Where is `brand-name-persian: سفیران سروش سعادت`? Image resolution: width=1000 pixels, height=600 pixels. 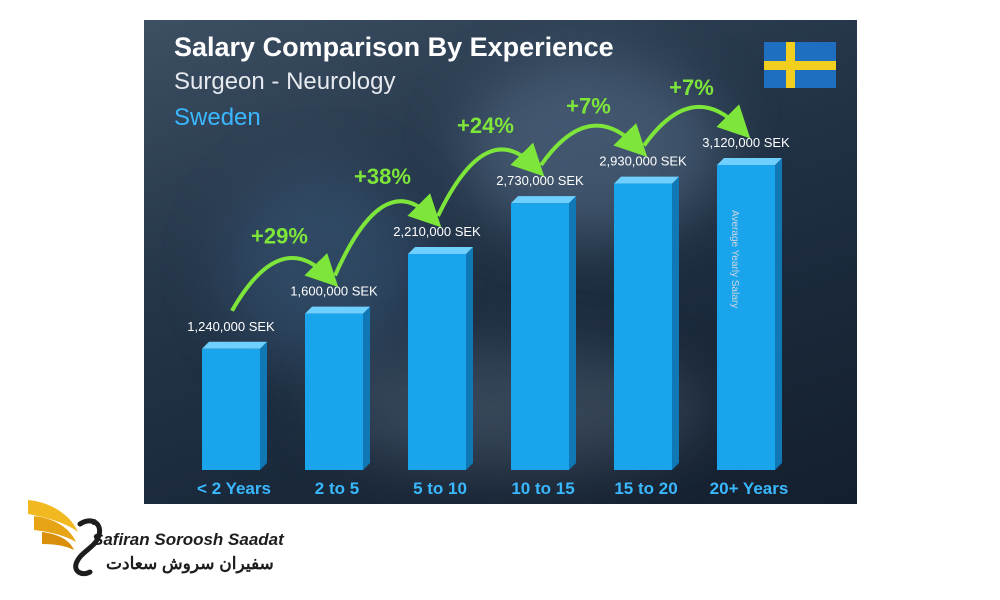 brand-name-persian: سفیران سروش سعادت is located at coordinates (190, 563).